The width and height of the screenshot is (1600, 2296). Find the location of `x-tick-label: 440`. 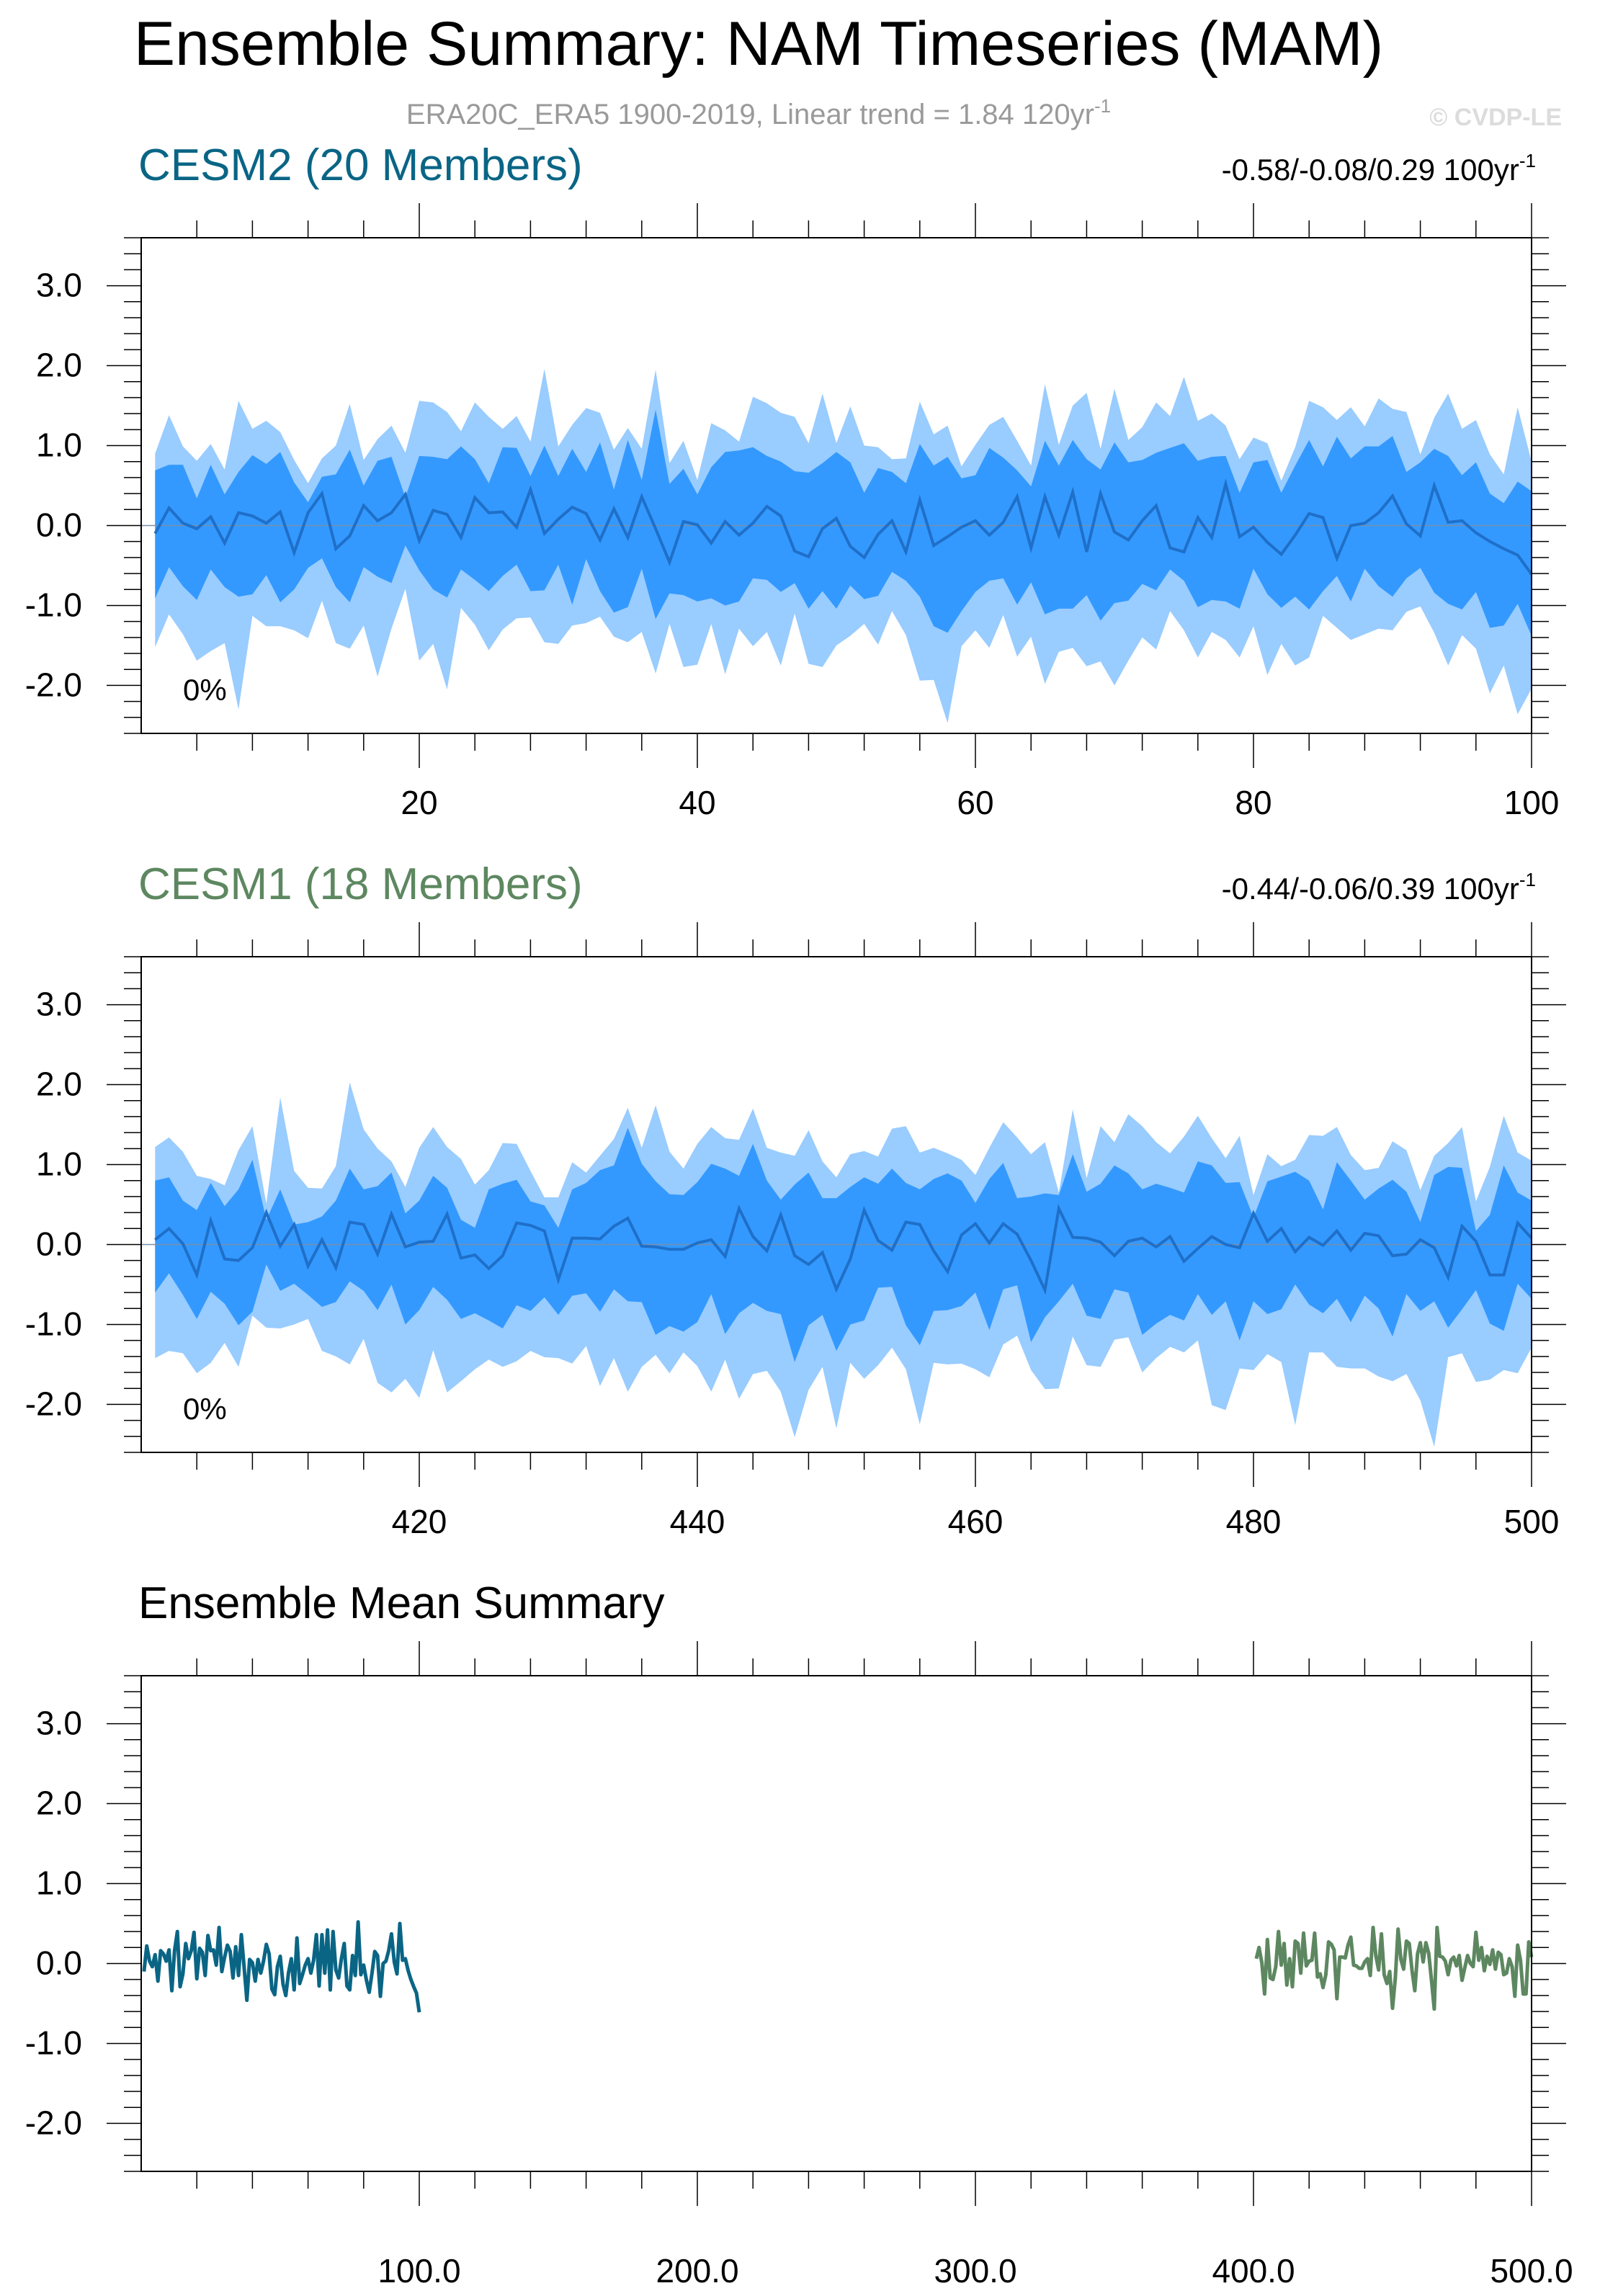

x-tick-label: 440 is located at coordinates (698, 1521).